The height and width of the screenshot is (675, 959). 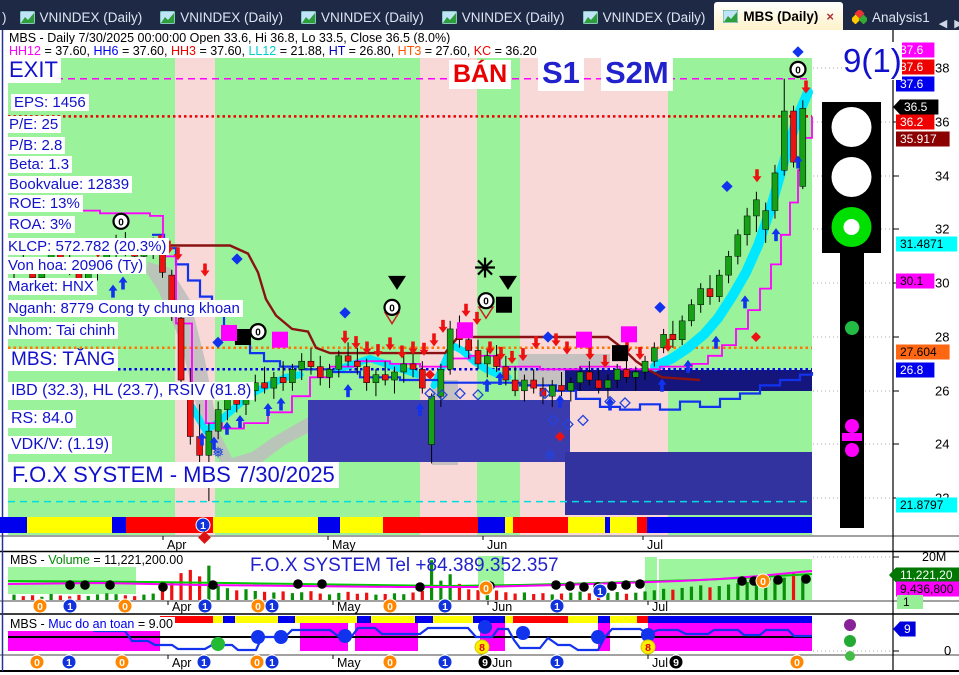 What do you see at coordinates (62, 330) in the screenshot?
I see `info-label: Nhom: Tai chinh` at bounding box center [62, 330].